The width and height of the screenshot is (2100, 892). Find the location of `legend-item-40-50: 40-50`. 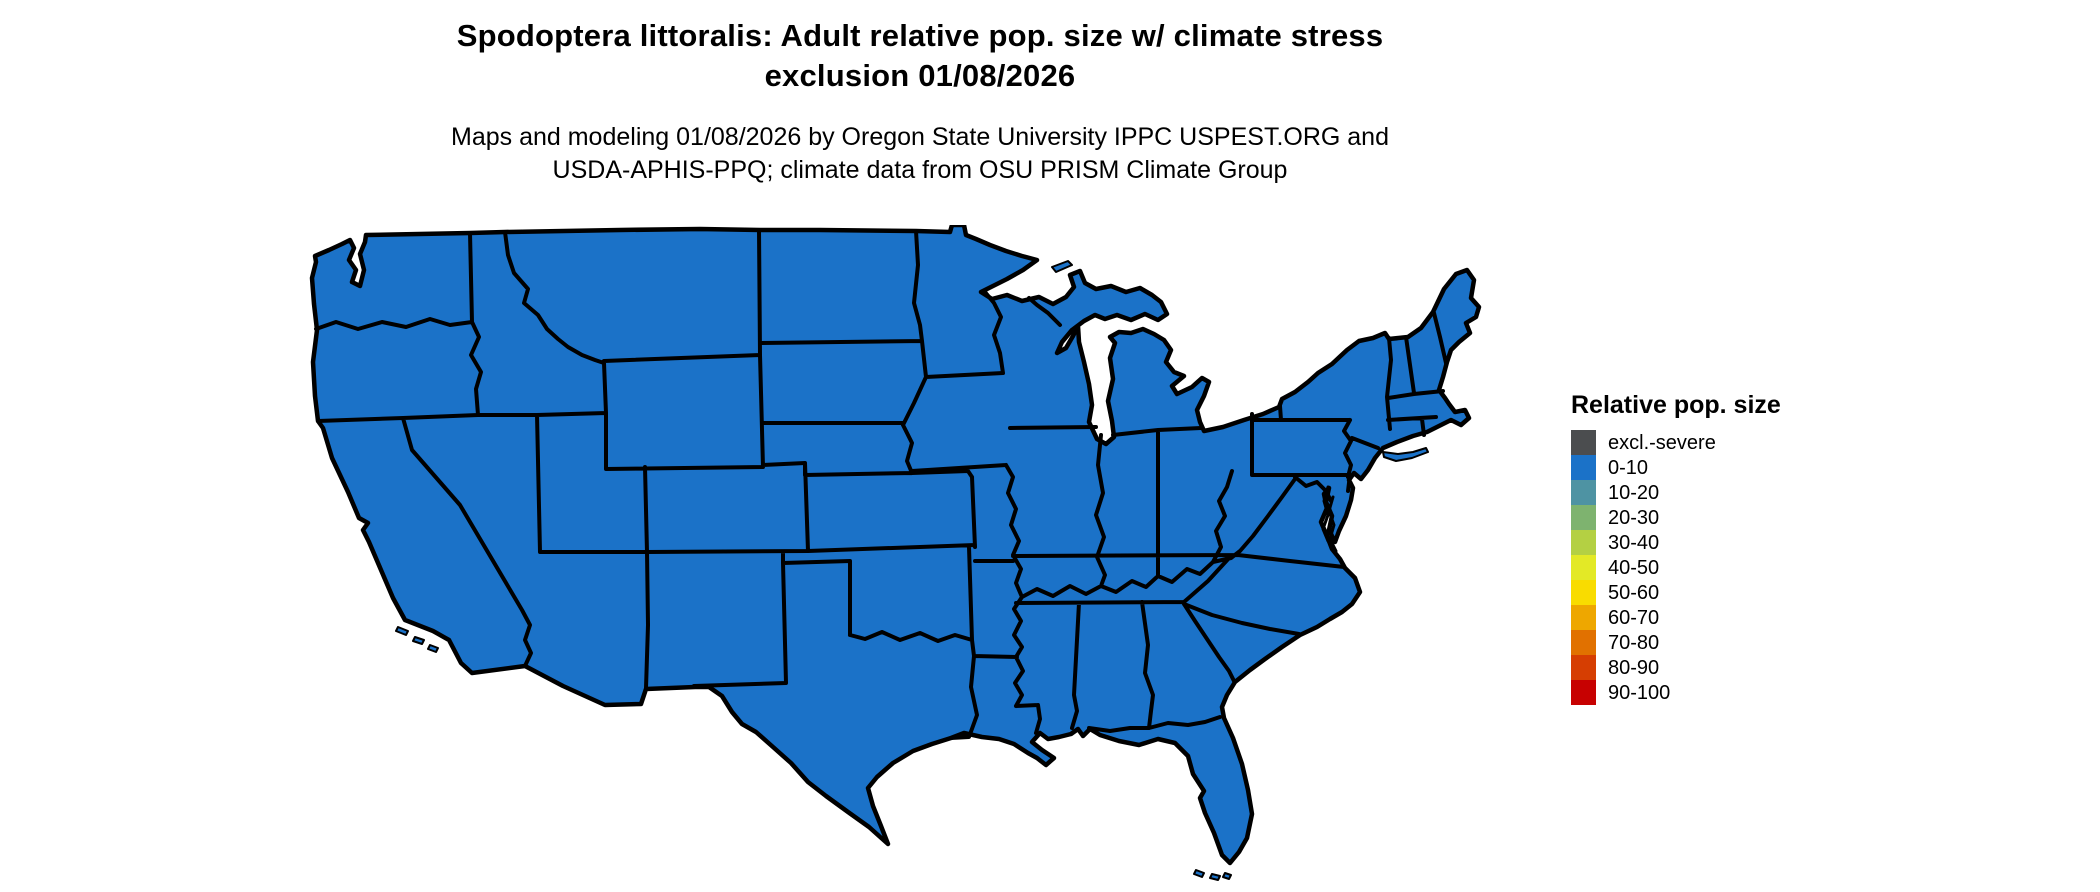

legend-item-40-50: 40-50 is located at coordinates (1701, 567).